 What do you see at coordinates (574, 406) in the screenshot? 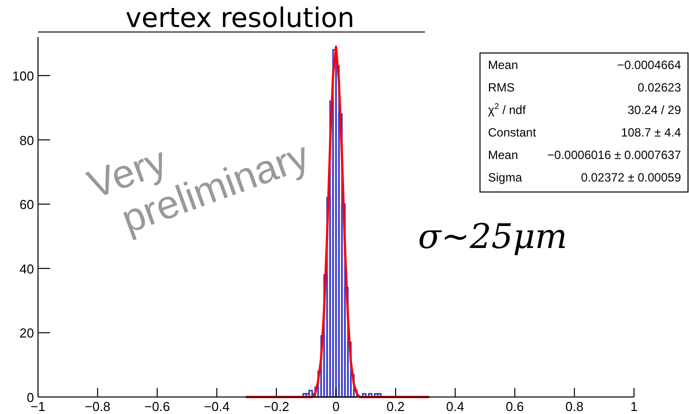
I see `x-tick-label: 0.8` at bounding box center [574, 406].